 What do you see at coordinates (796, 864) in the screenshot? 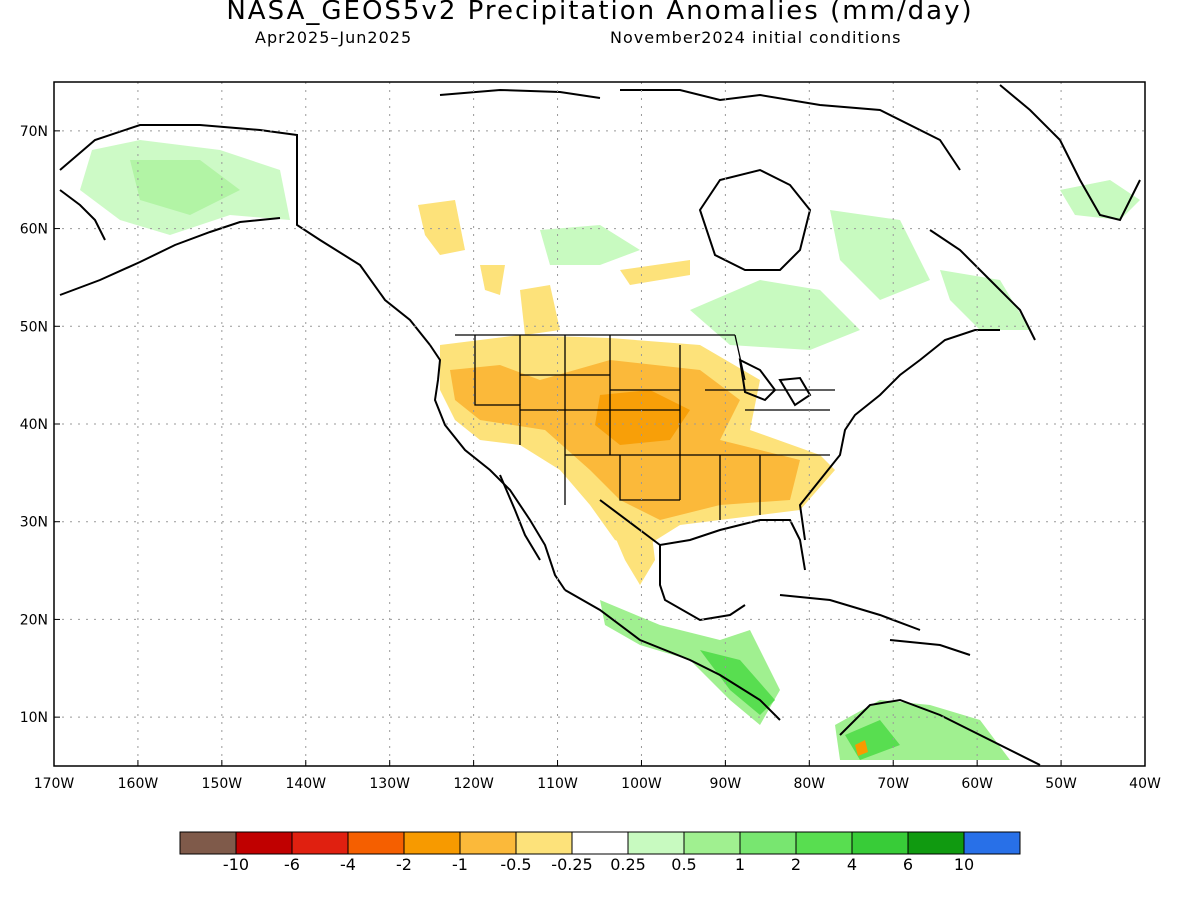
I see `colorbar-label: 2` at bounding box center [796, 864].